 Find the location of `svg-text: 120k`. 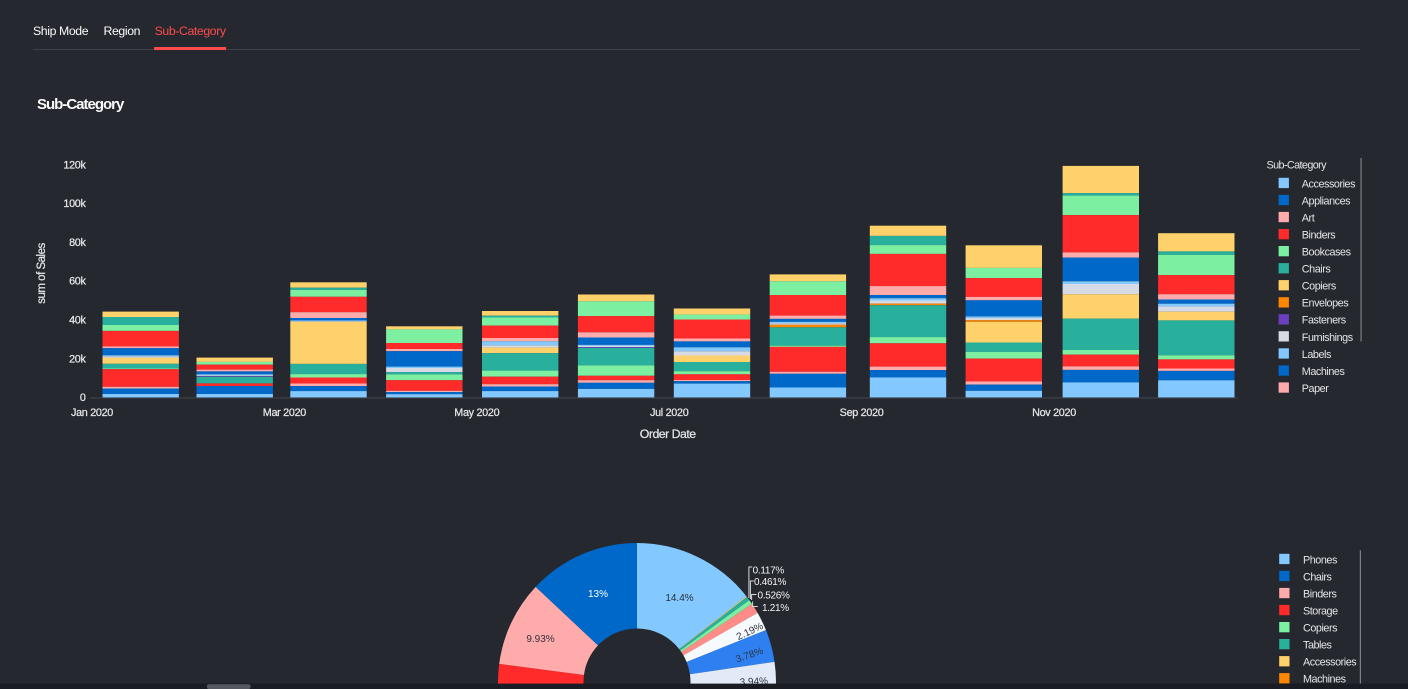

svg-text: 120k is located at coordinates (74, 165).